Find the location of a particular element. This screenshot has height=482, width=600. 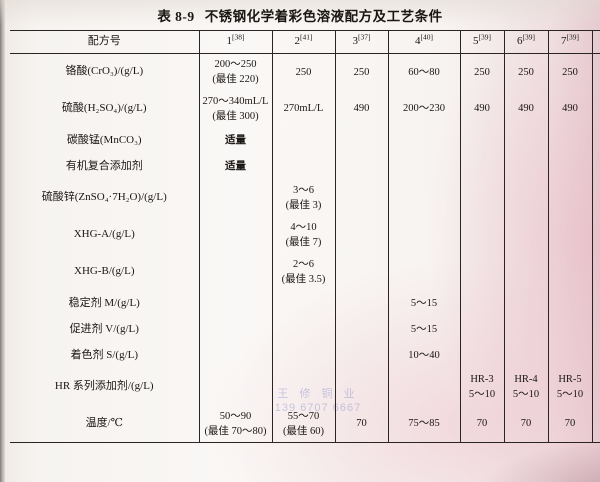

table-caption: 表 8-9 不锈钢化学着彩色溶液配方及工艺条件 is located at coordinates (300, 15).